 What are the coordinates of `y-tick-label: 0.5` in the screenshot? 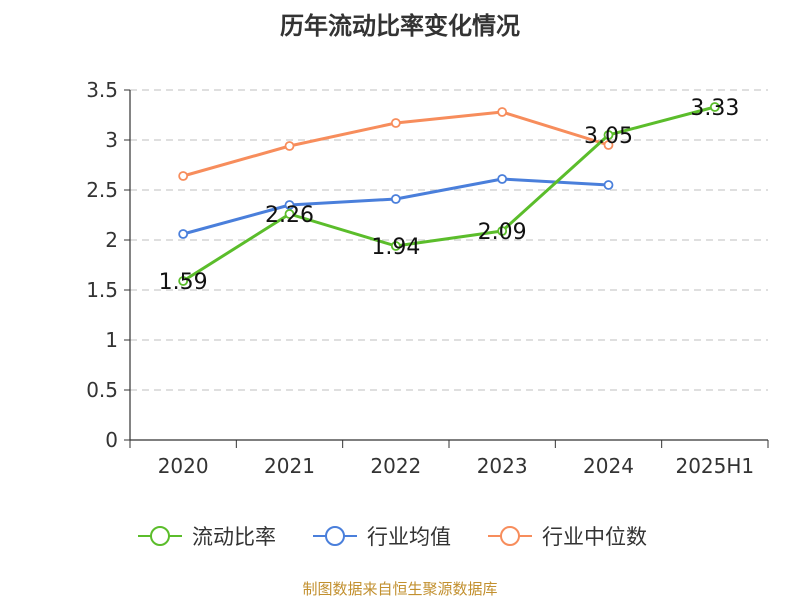 It's located at (102, 390).